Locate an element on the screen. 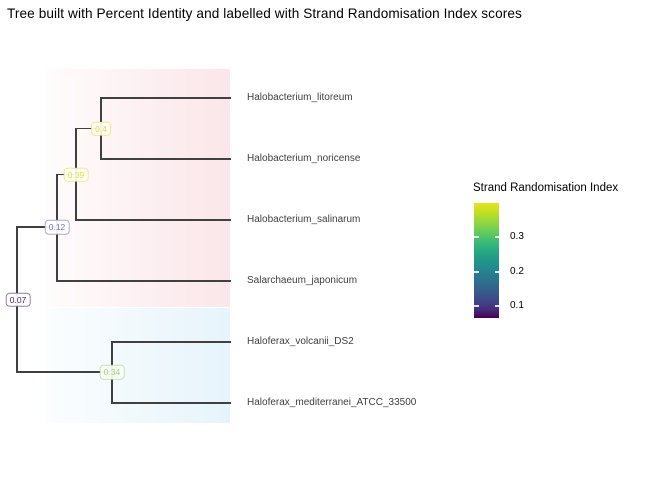  taxon-label: Halobacterium_noricense is located at coordinates (304, 158).